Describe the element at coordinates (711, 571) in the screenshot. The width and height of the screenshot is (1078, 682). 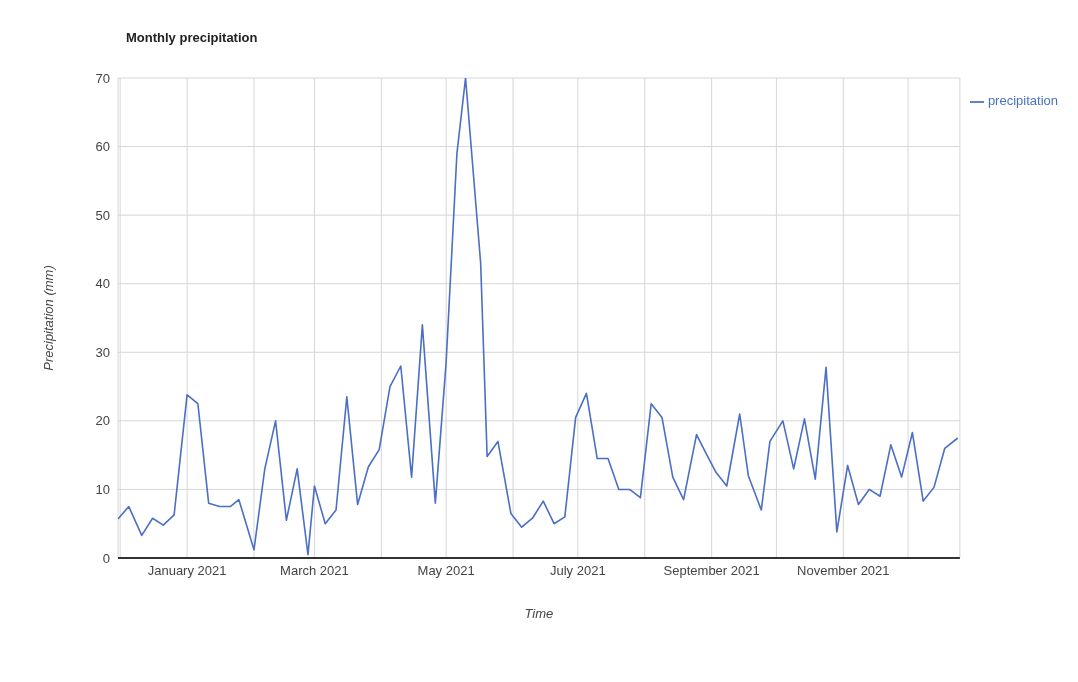
I see `x-tick-label: September 2021` at that location.